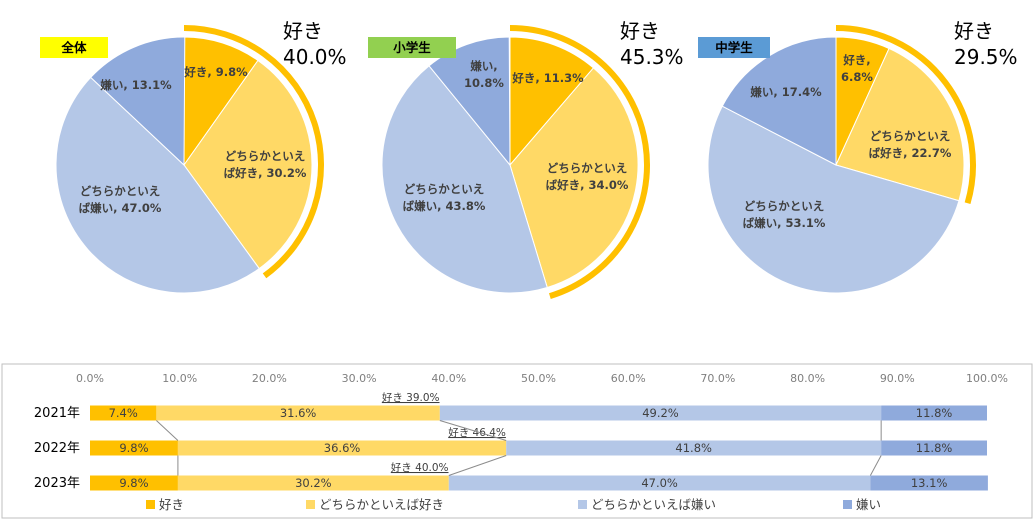  What do you see at coordinates (171, 504) in the screenshot?
I see `legend-label: 好き` at bounding box center [171, 504].